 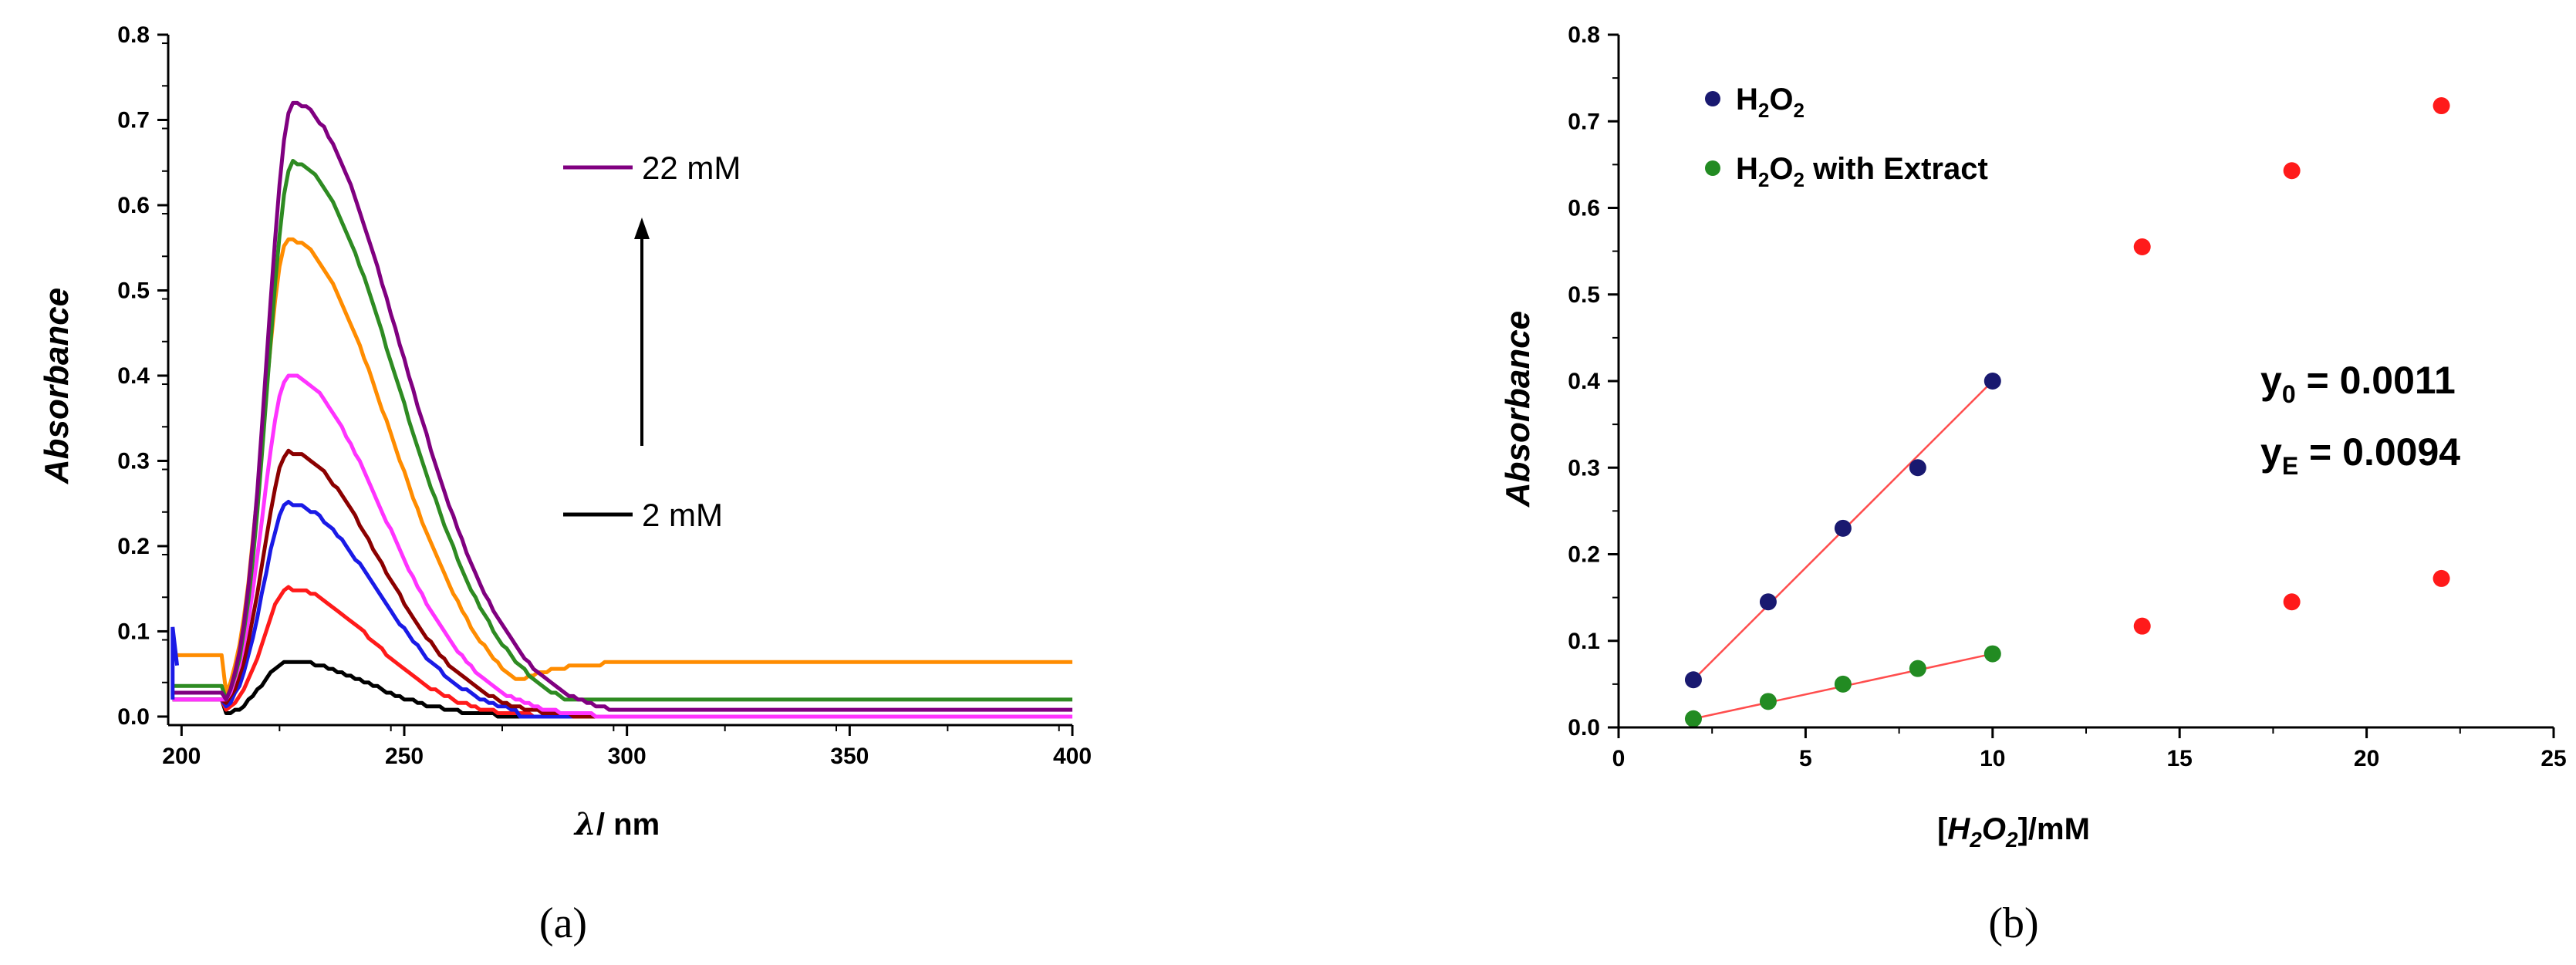 I want to click on fit-y0-sub: 0, so click(x=2289, y=394).